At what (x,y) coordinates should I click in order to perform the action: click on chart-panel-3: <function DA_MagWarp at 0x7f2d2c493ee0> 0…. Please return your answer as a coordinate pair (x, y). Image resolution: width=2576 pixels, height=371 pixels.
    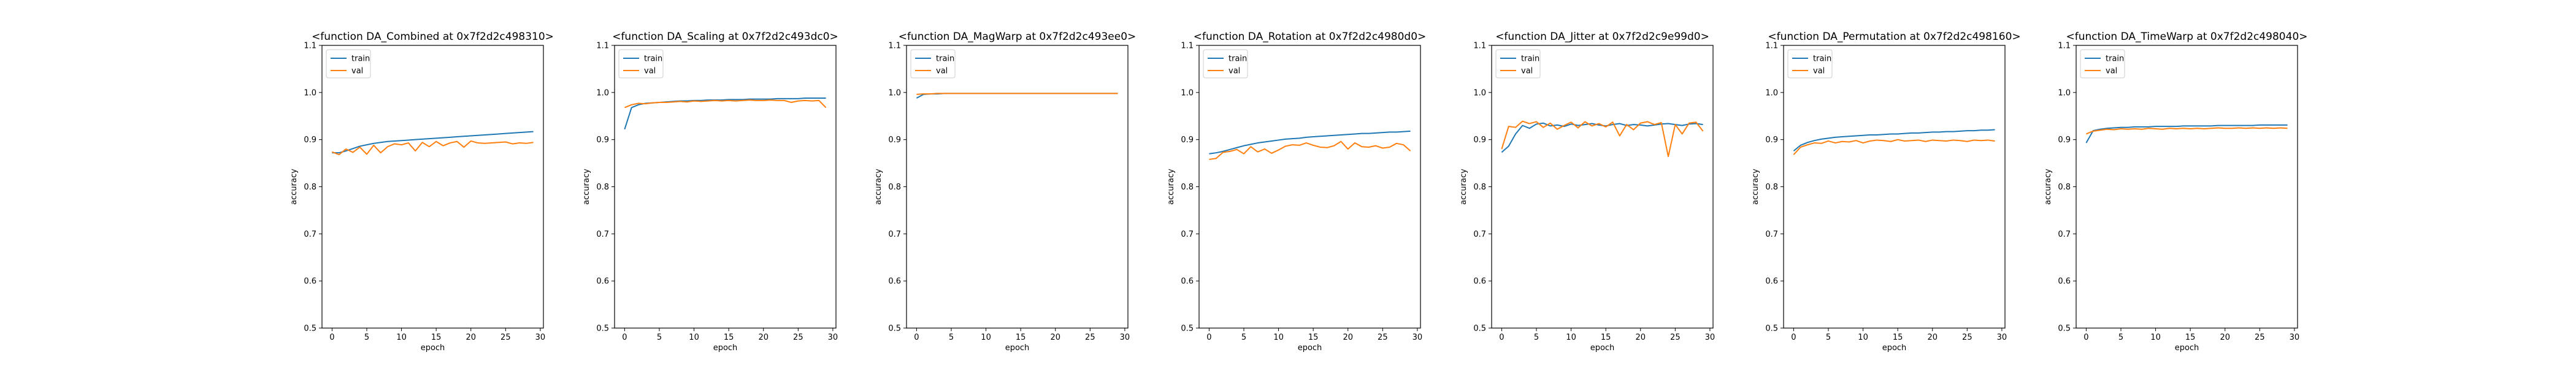
    Looking at the image, I should click on (1005, 192).